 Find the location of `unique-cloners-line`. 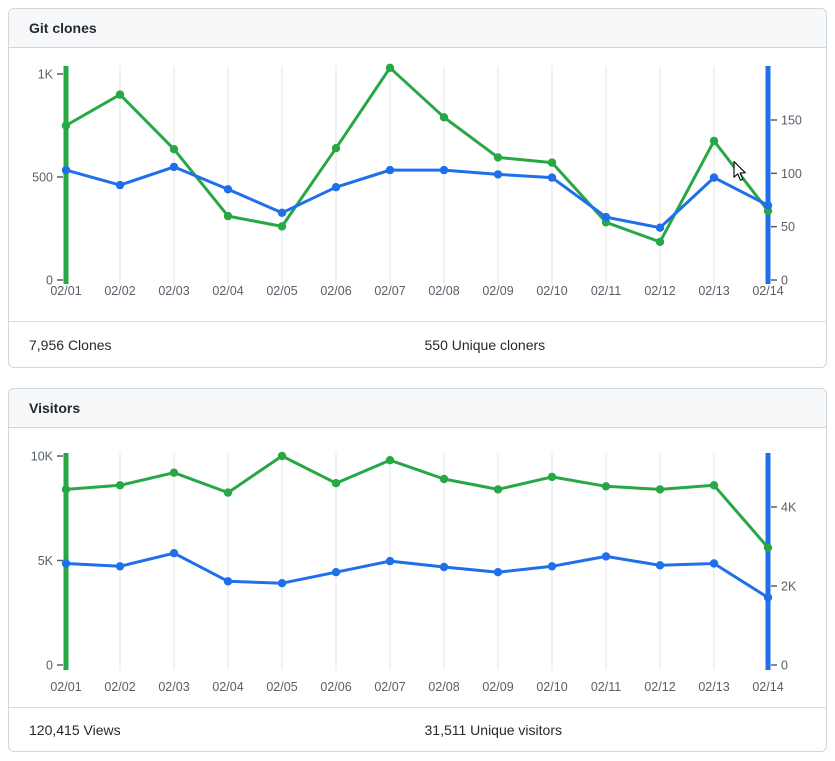

unique-cloners-line is located at coordinates (417, 197).